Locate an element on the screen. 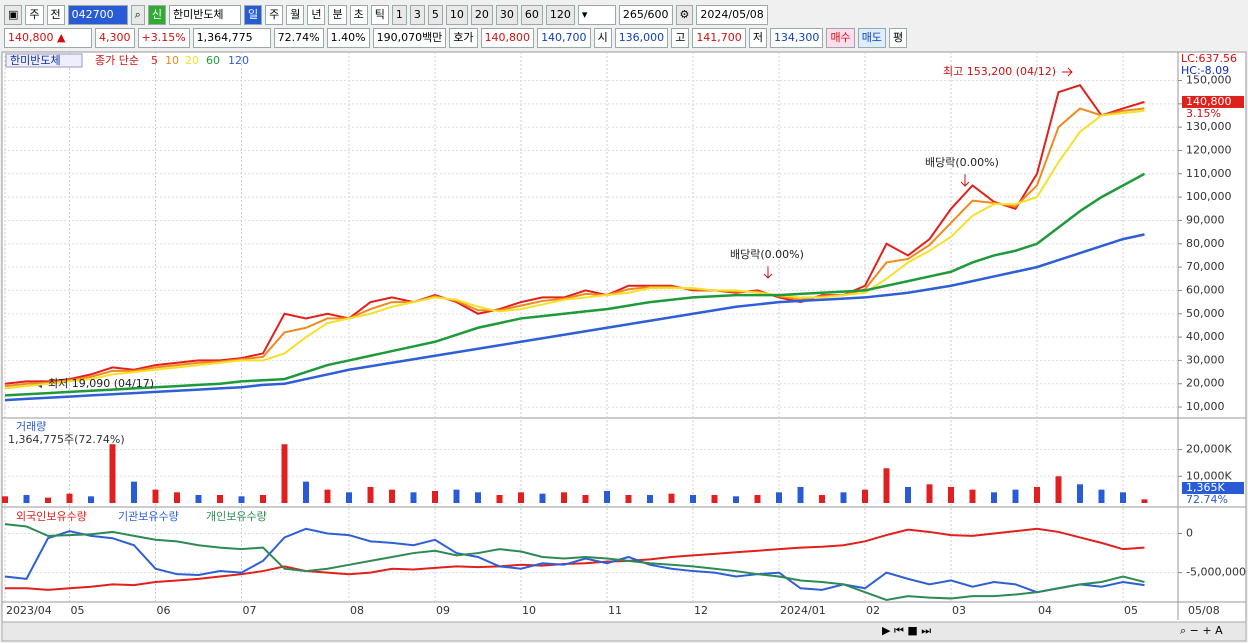  y-tick-label: 20,000K is located at coordinates (1209, 449).